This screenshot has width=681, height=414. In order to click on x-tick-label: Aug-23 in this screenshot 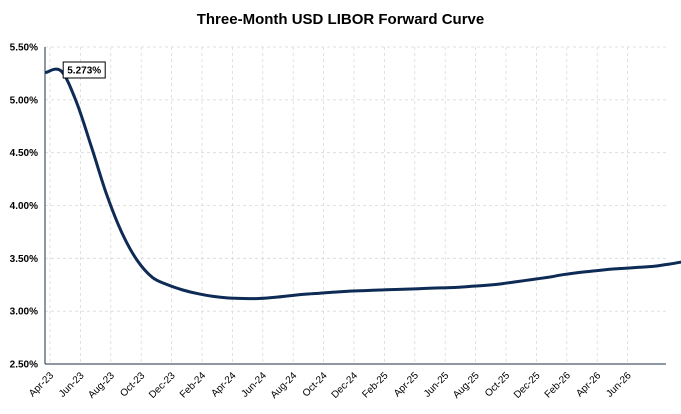, I will do `click(101, 385)`.